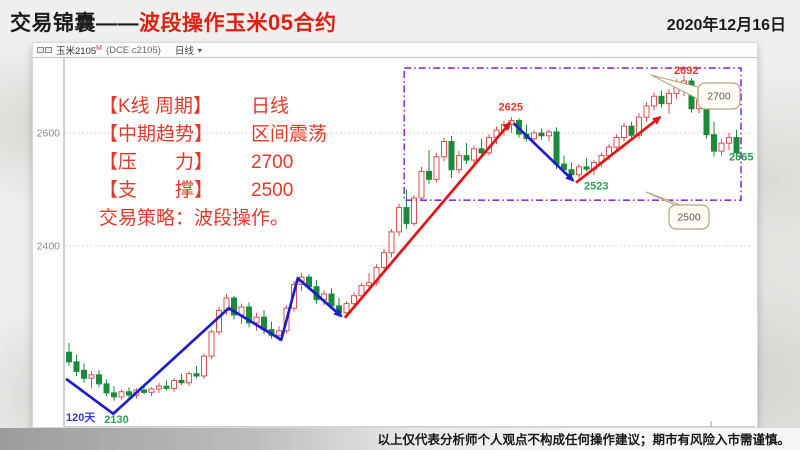 Image resolution: width=800 pixels, height=450 pixels. Describe the element at coordinates (133, 50) in the screenshot. I see `instrument-exchange-code: (DCE c2105)` at that location.